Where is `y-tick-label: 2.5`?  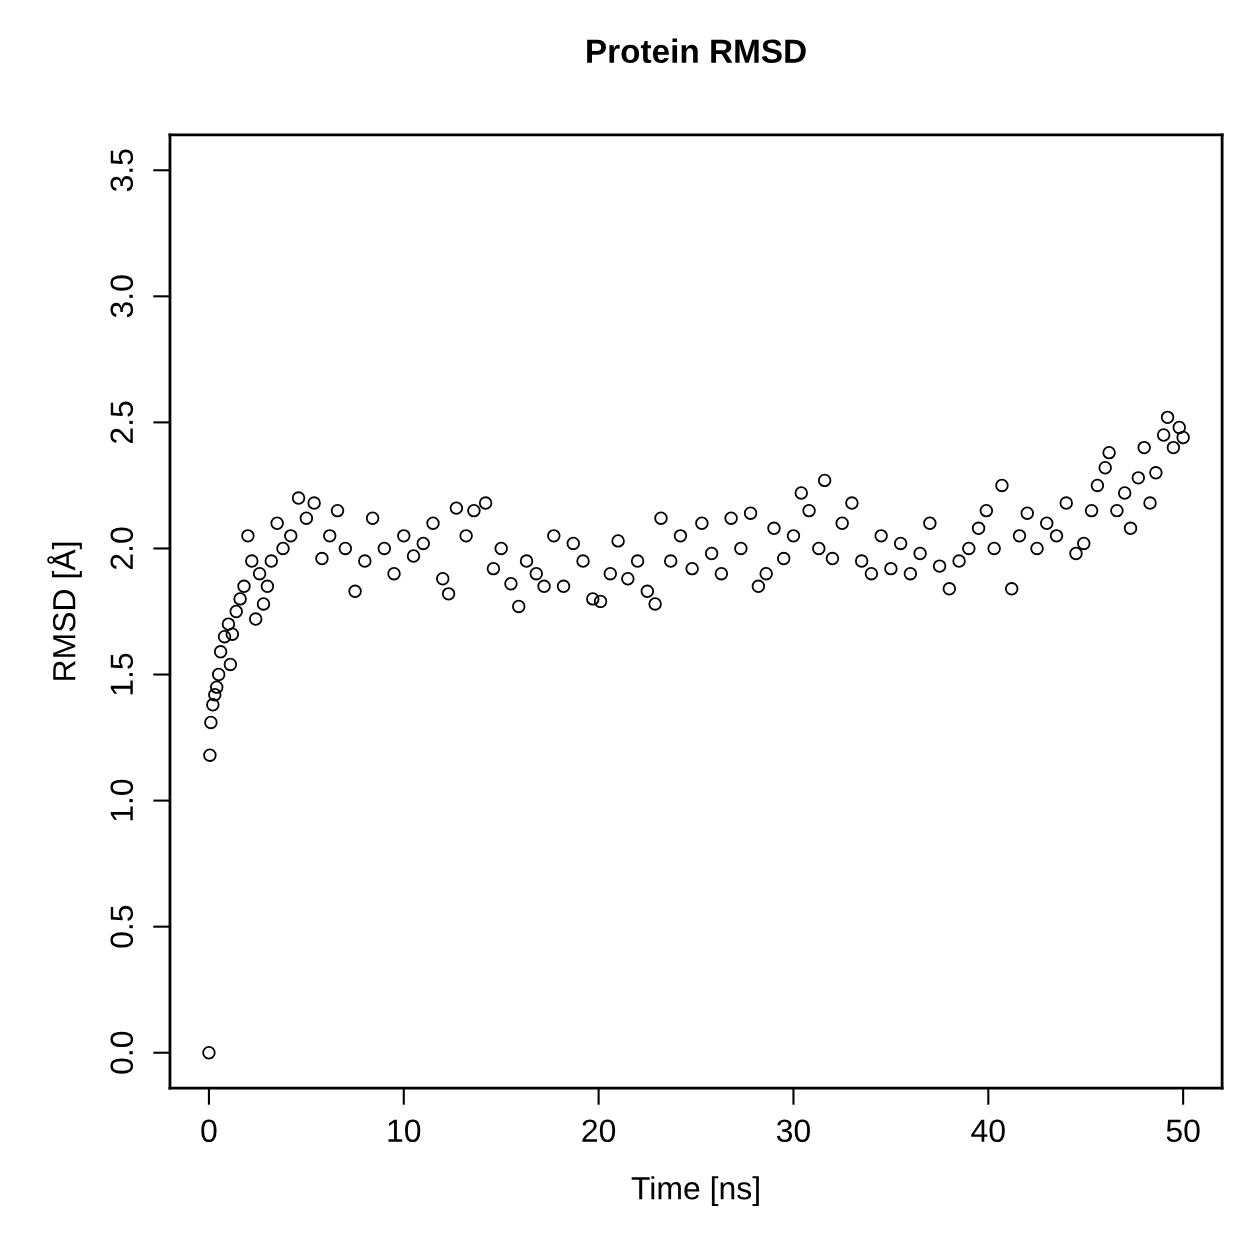 y-tick-label: 2.5 is located at coordinates (122, 422).